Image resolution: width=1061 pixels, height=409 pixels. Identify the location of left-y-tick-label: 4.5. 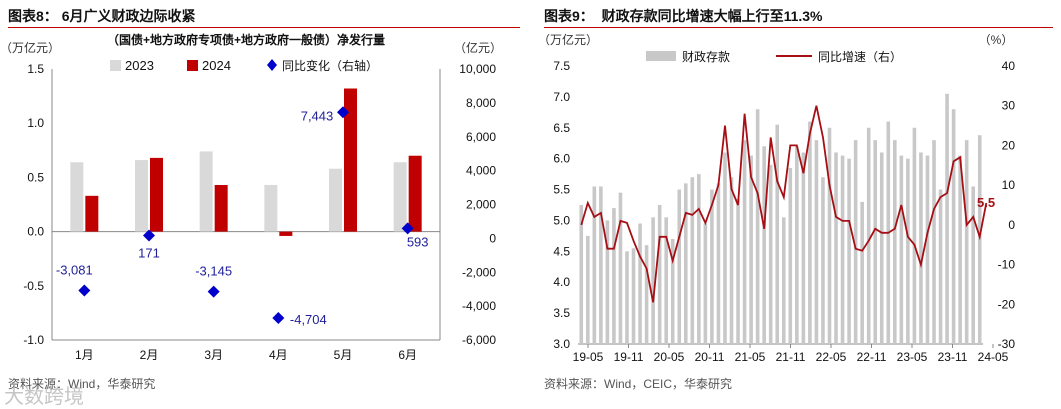
(561, 251).